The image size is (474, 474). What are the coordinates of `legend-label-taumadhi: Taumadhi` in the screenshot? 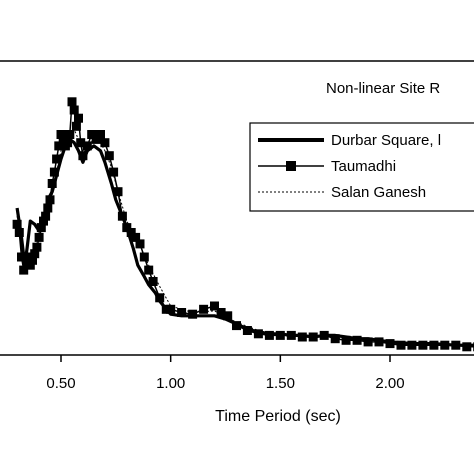 It's located at (363, 166).